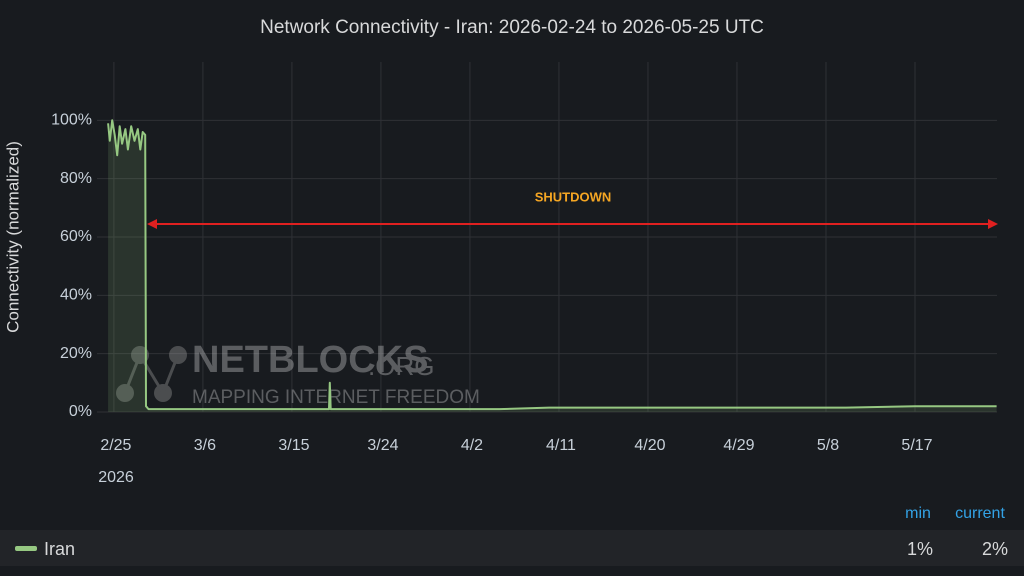 The height and width of the screenshot is (576, 1024). What do you see at coordinates (80, 411) in the screenshot?
I see `y-tick-label: 0%` at bounding box center [80, 411].